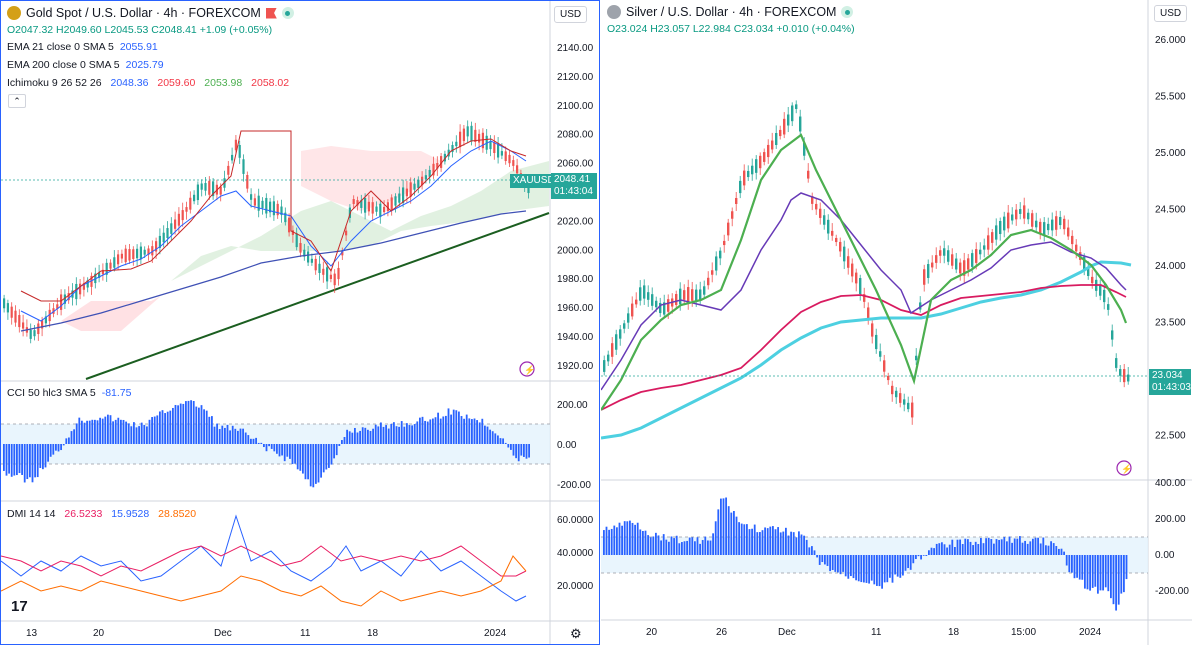  Describe the element at coordinates (575, 279) in the screenshot. I see `price-axis-label: 1980.00` at that location.